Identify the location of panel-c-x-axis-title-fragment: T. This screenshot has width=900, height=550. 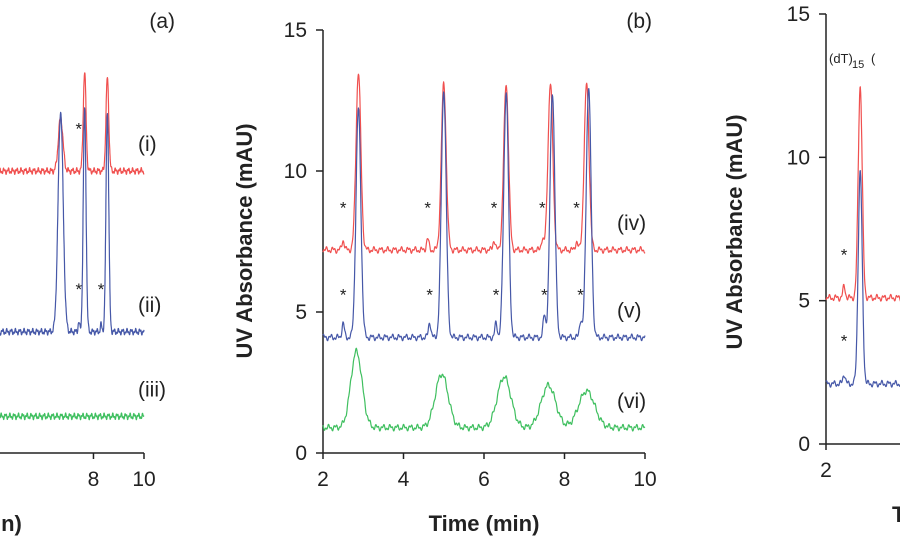
(896, 514).